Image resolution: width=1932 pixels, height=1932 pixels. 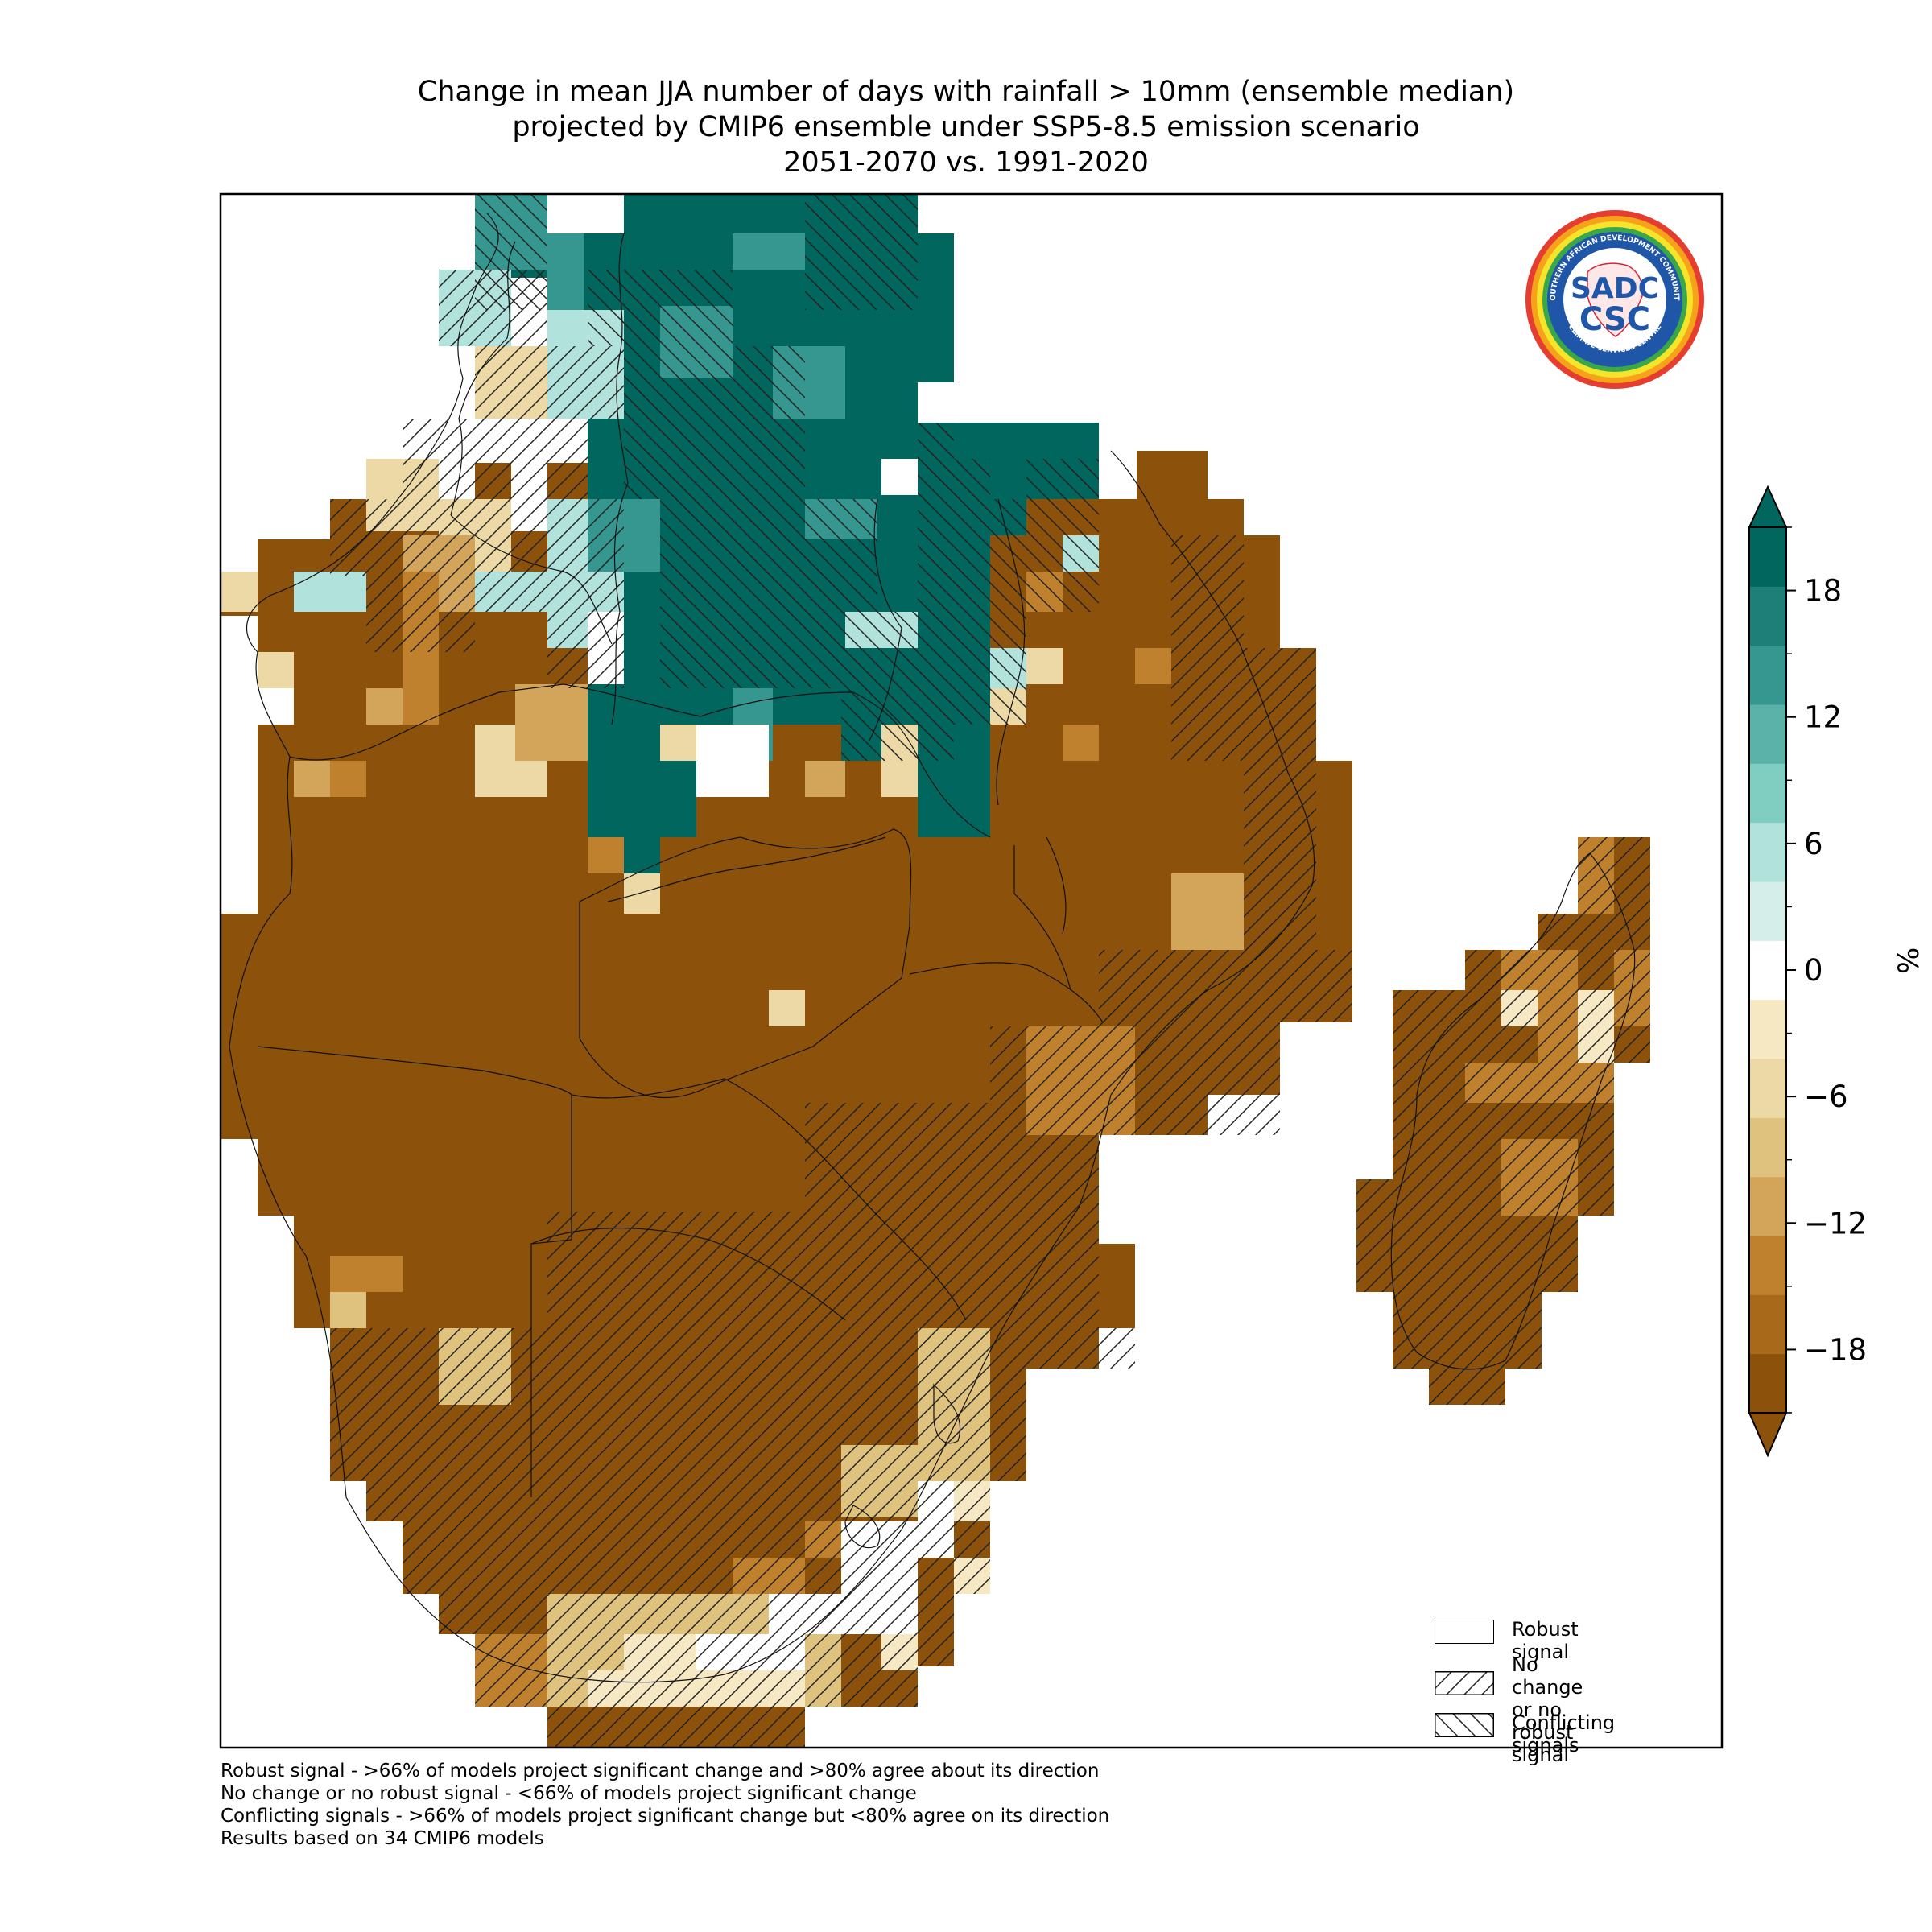 I want to click on legend-label-no-robust: No change or no robust signal, so click(x=1547, y=1709).